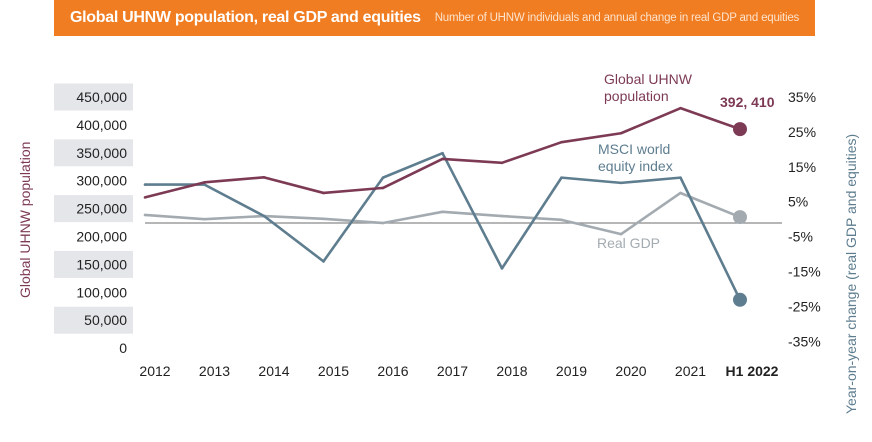 This screenshot has width=872, height=442. What do you see at coordinates (101, 264) in the screenshot?
I see `left-axis-tick: 150,000` at bounding box center [101, 264].